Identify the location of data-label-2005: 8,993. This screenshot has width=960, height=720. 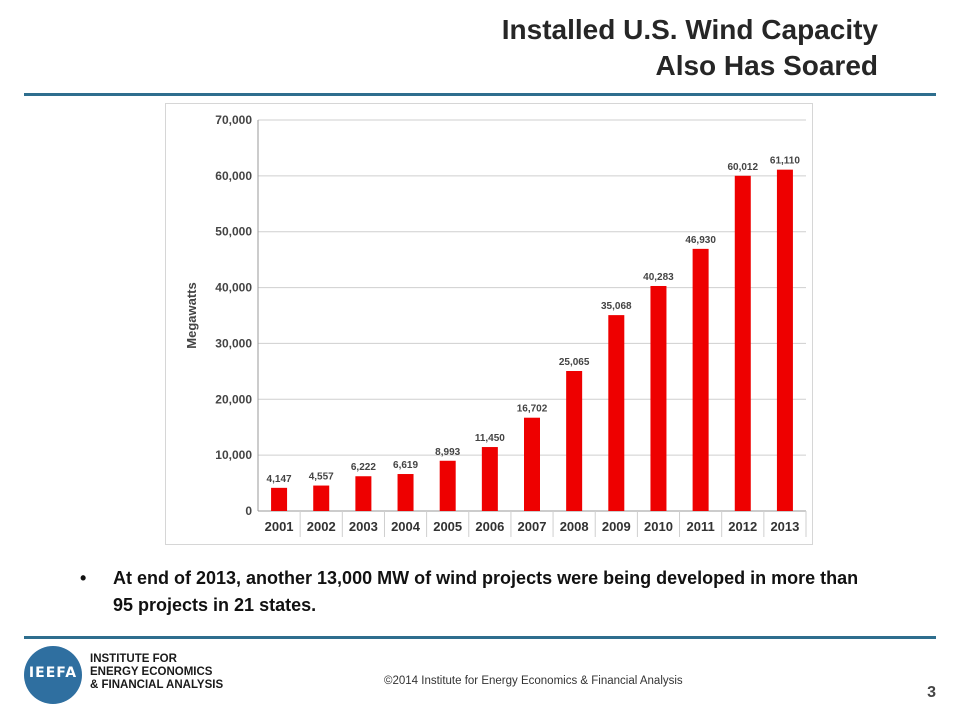
(447, 452).